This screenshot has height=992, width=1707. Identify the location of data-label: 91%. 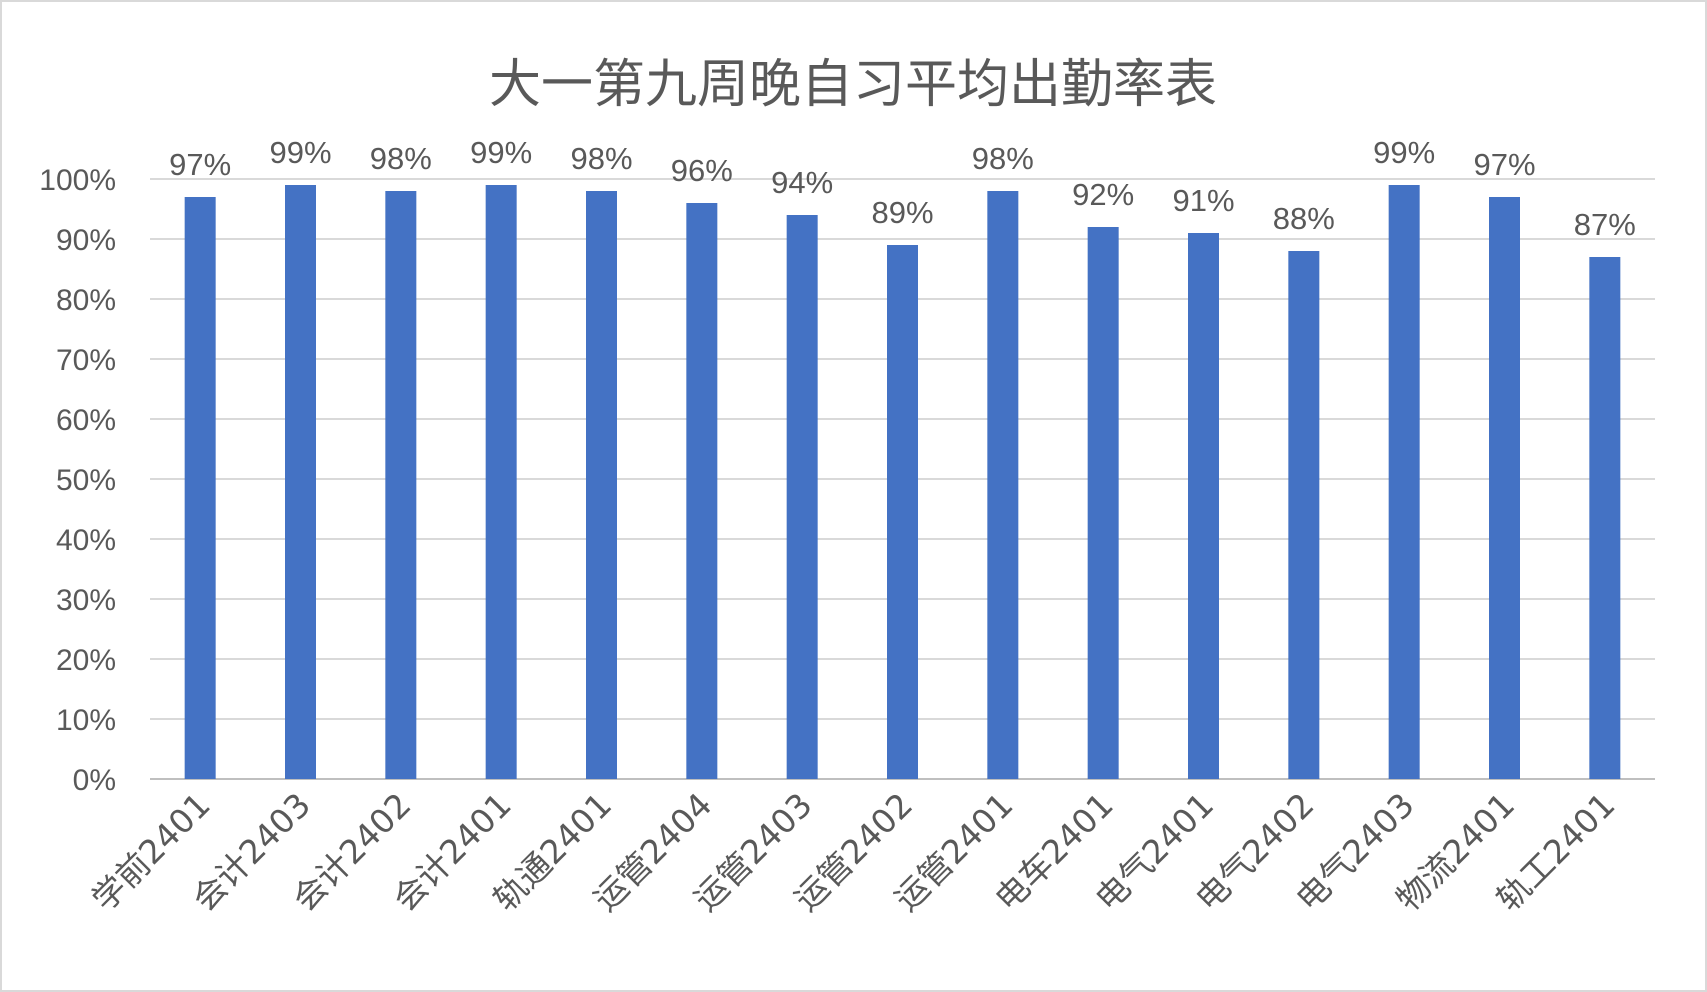
(1203, 200).